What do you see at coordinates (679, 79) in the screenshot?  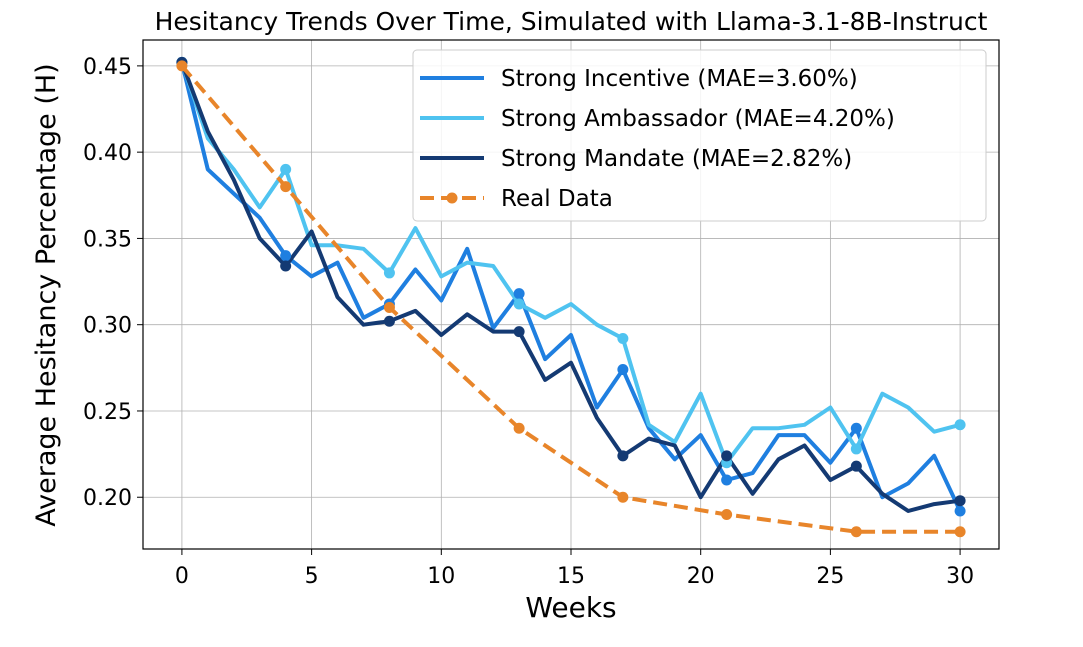 I see `legend-label-0: Strong Incentive (MAE=3.60%)` at bounding box center [679, 79].